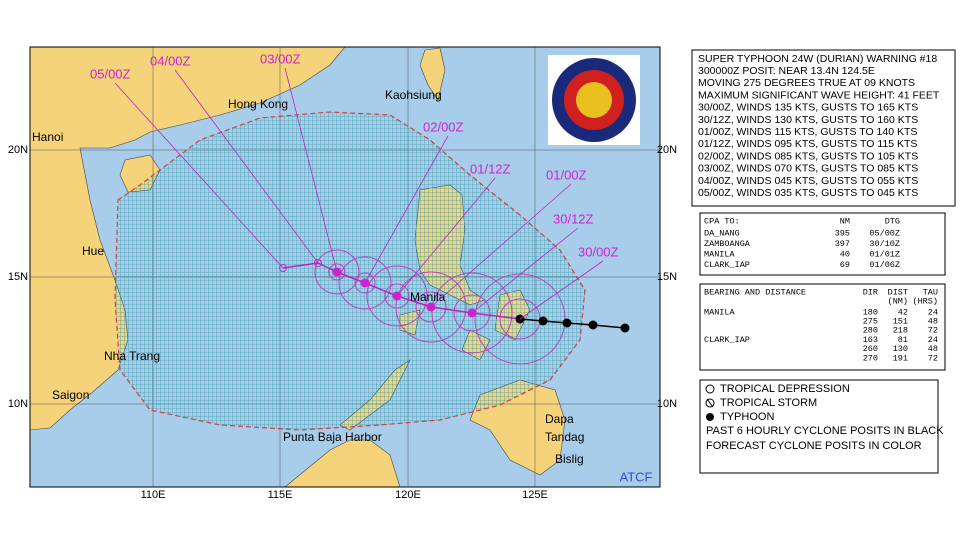  Describe the element at coordinates (153, 495) in the screenshot. I see `lon-label: 110E` at that location.